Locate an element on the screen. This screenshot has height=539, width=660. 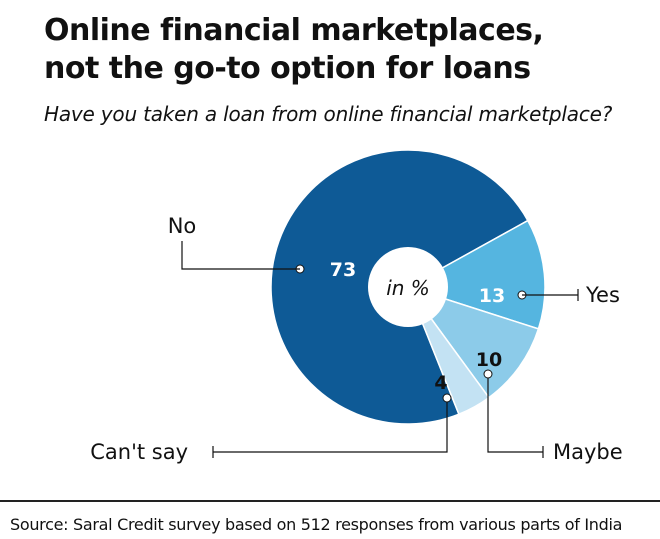
leader-dot-maybe is located at coordinates (488, 374).